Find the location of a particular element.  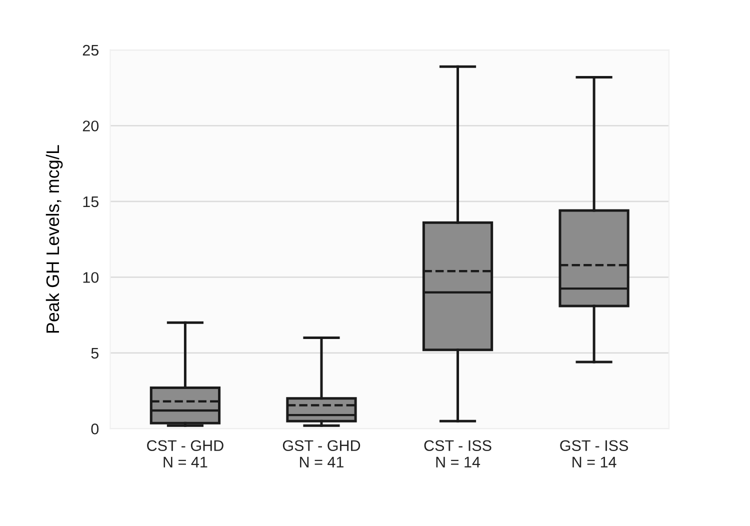

y-axis-title: Peak GH Levels, mcg/L is located at coordinates (54, 239).